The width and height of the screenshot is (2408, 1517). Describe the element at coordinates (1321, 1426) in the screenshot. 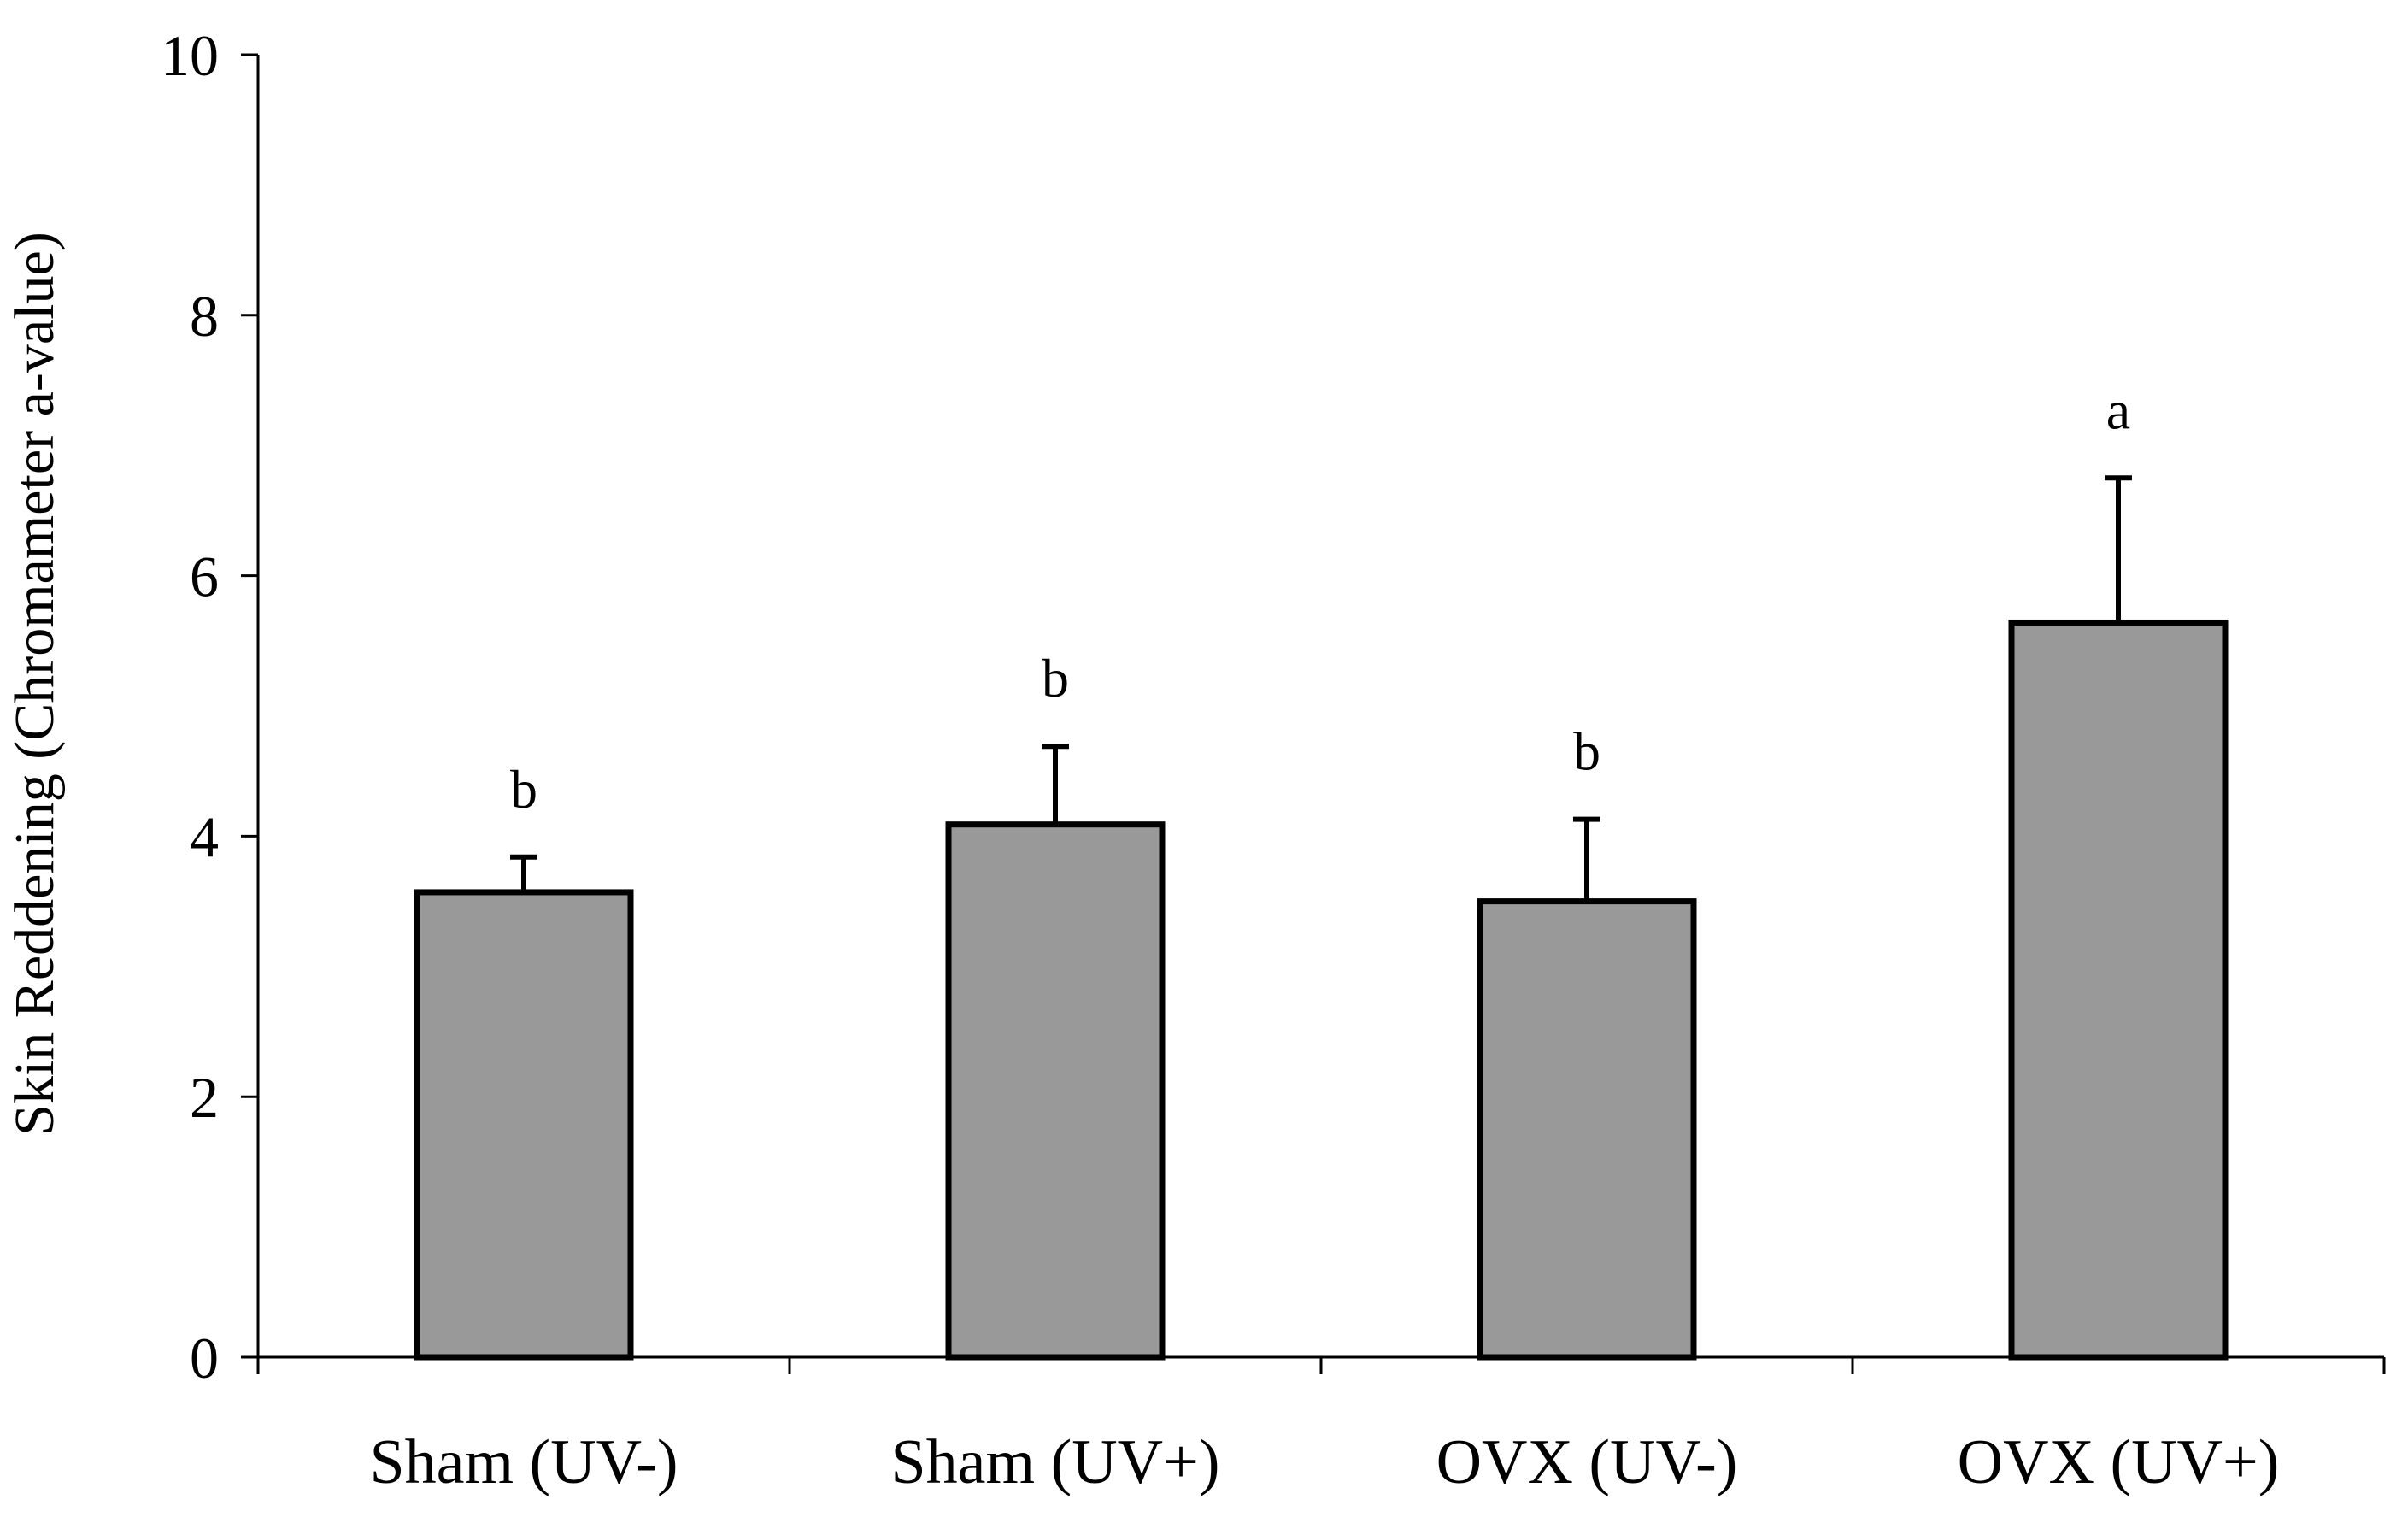

I see `x-axis: Sham (UV-) Sham (UV+) OVX (UV-) OVX (UV+)` at that location.